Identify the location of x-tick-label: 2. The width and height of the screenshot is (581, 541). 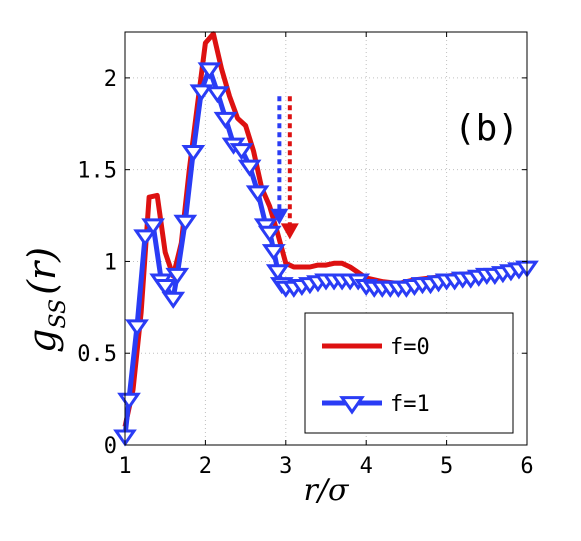
(205, 466).